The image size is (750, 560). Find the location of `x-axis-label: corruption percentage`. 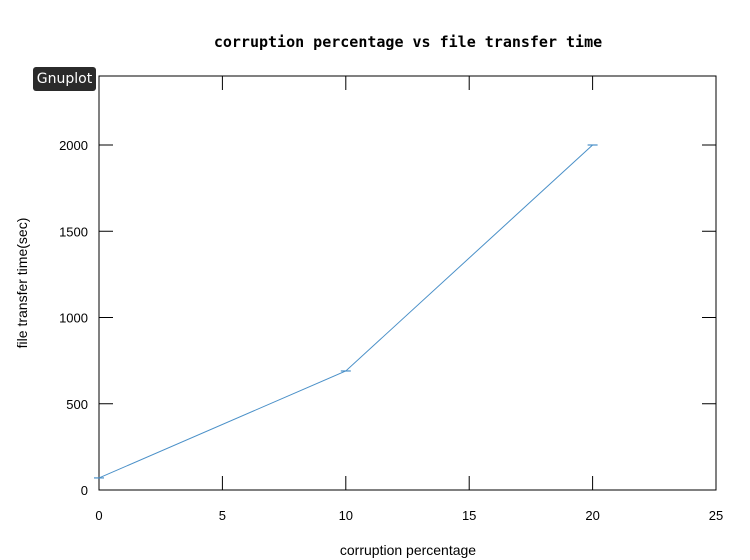

x-axis-label: corruption percentage is located at coordinates (408, 550).